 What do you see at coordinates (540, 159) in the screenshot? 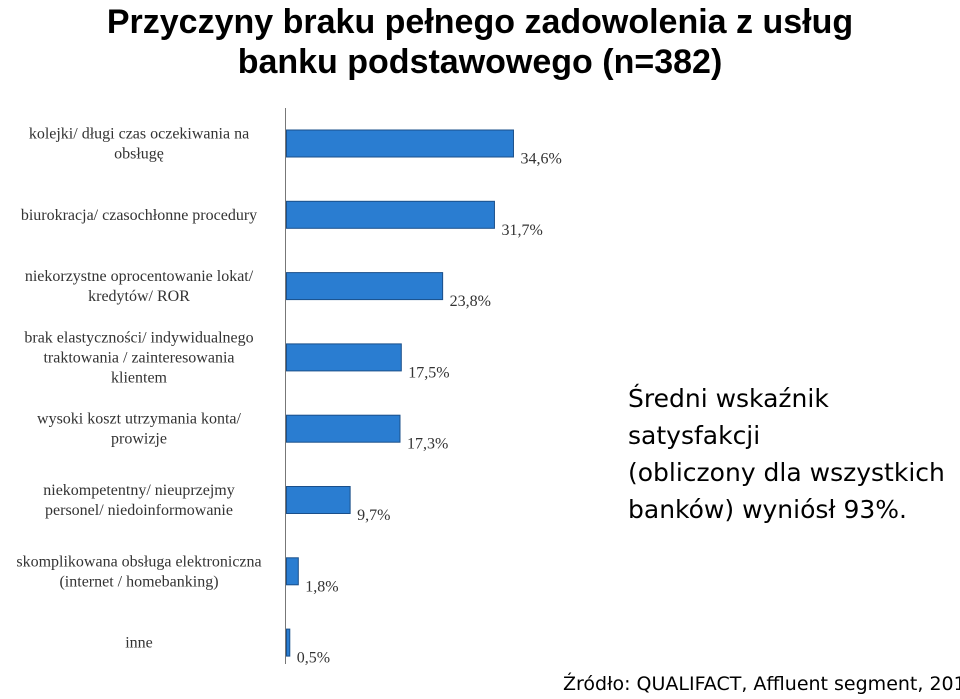
I see `value-label-0: 34,6%` at bounding box center [540, 159].